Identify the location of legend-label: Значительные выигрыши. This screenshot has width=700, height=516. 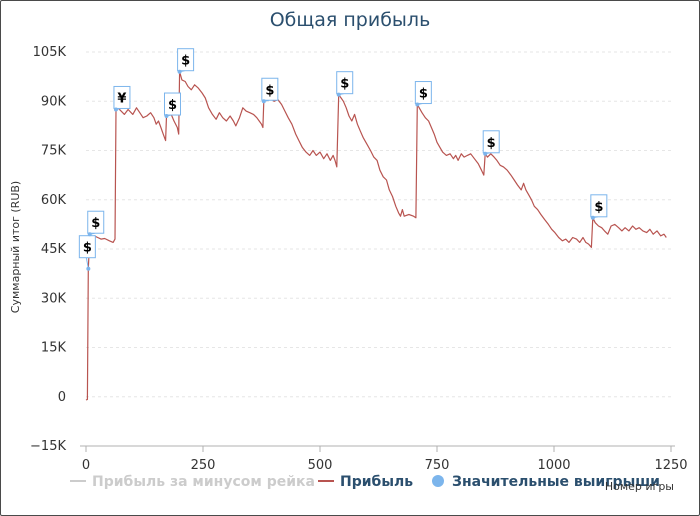
(556, 482).